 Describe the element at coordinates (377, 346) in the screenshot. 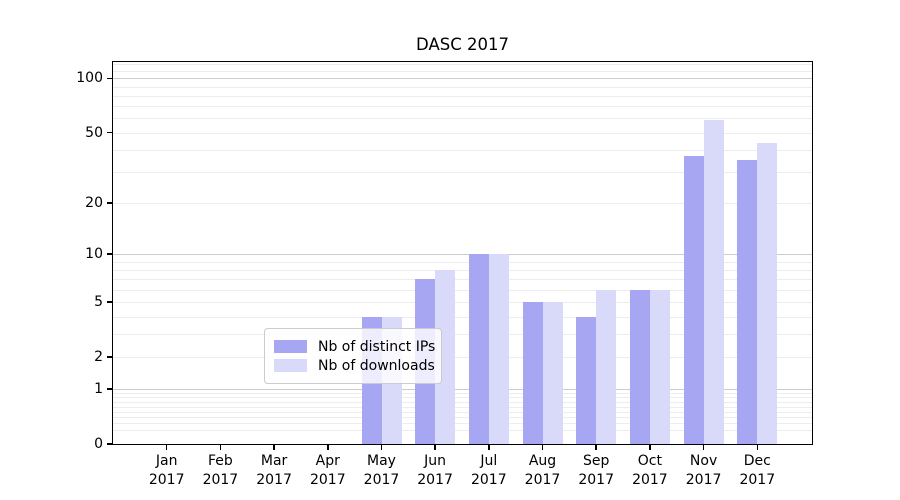

I see `legend-label-distinct-ips: Nb of distinct IPs` at that location.